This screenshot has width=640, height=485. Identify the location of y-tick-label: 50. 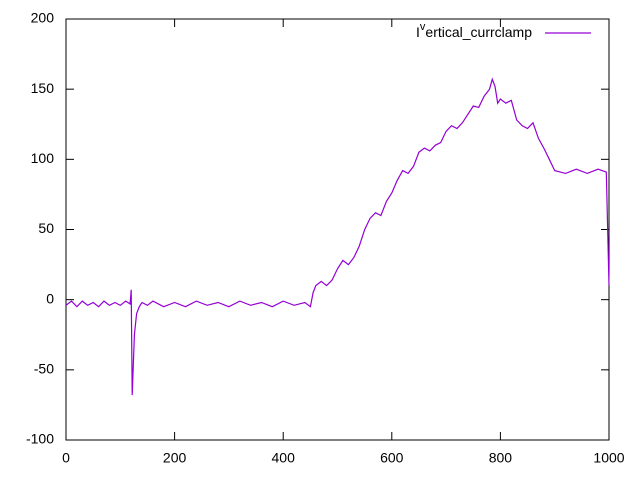
(46, 228).